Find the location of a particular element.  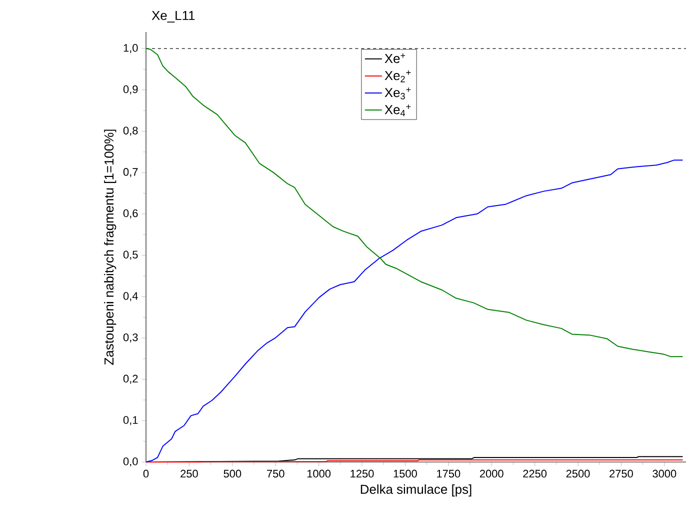

x-axis-title: Delka simulace [ps] is located at coordinates (416, 490).